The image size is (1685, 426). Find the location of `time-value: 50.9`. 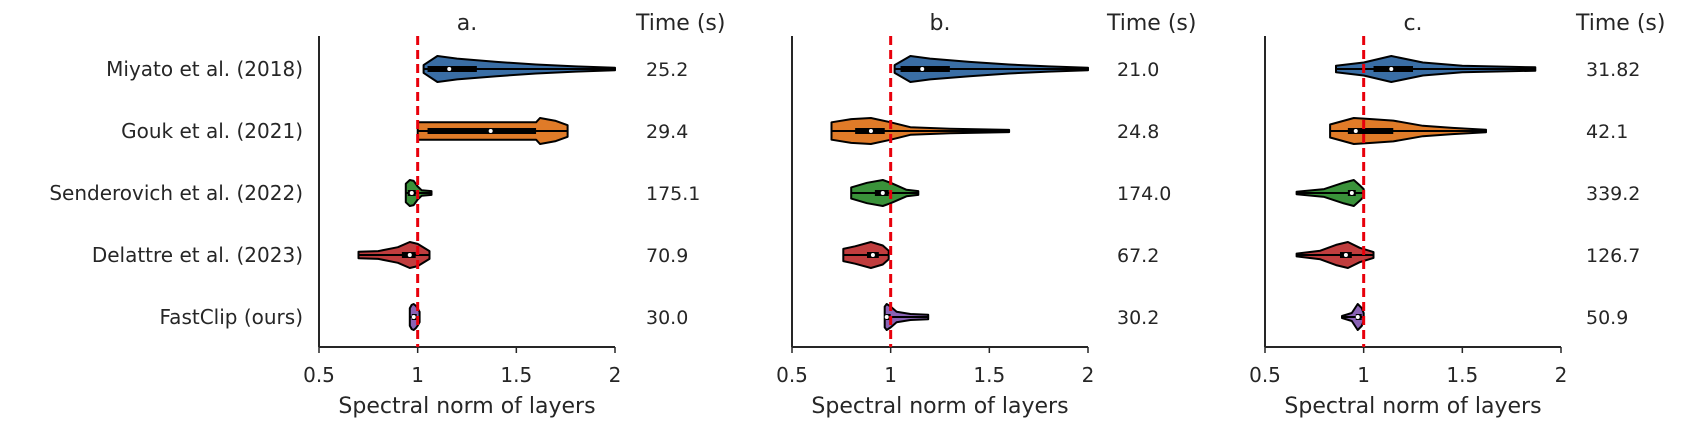

time-value: 50.9 is located at coordinates (1607, 318).